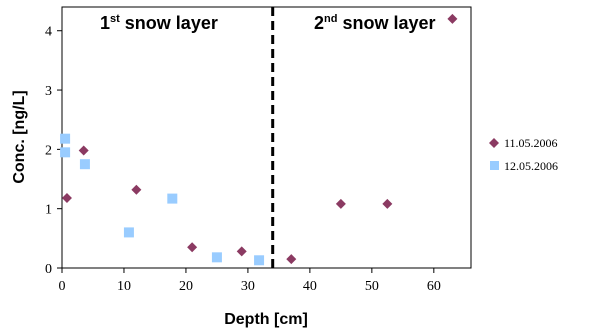 The width and height of the screenshot is (608, 333). I want to click on x-tick-label: 0, so click(62, 286).